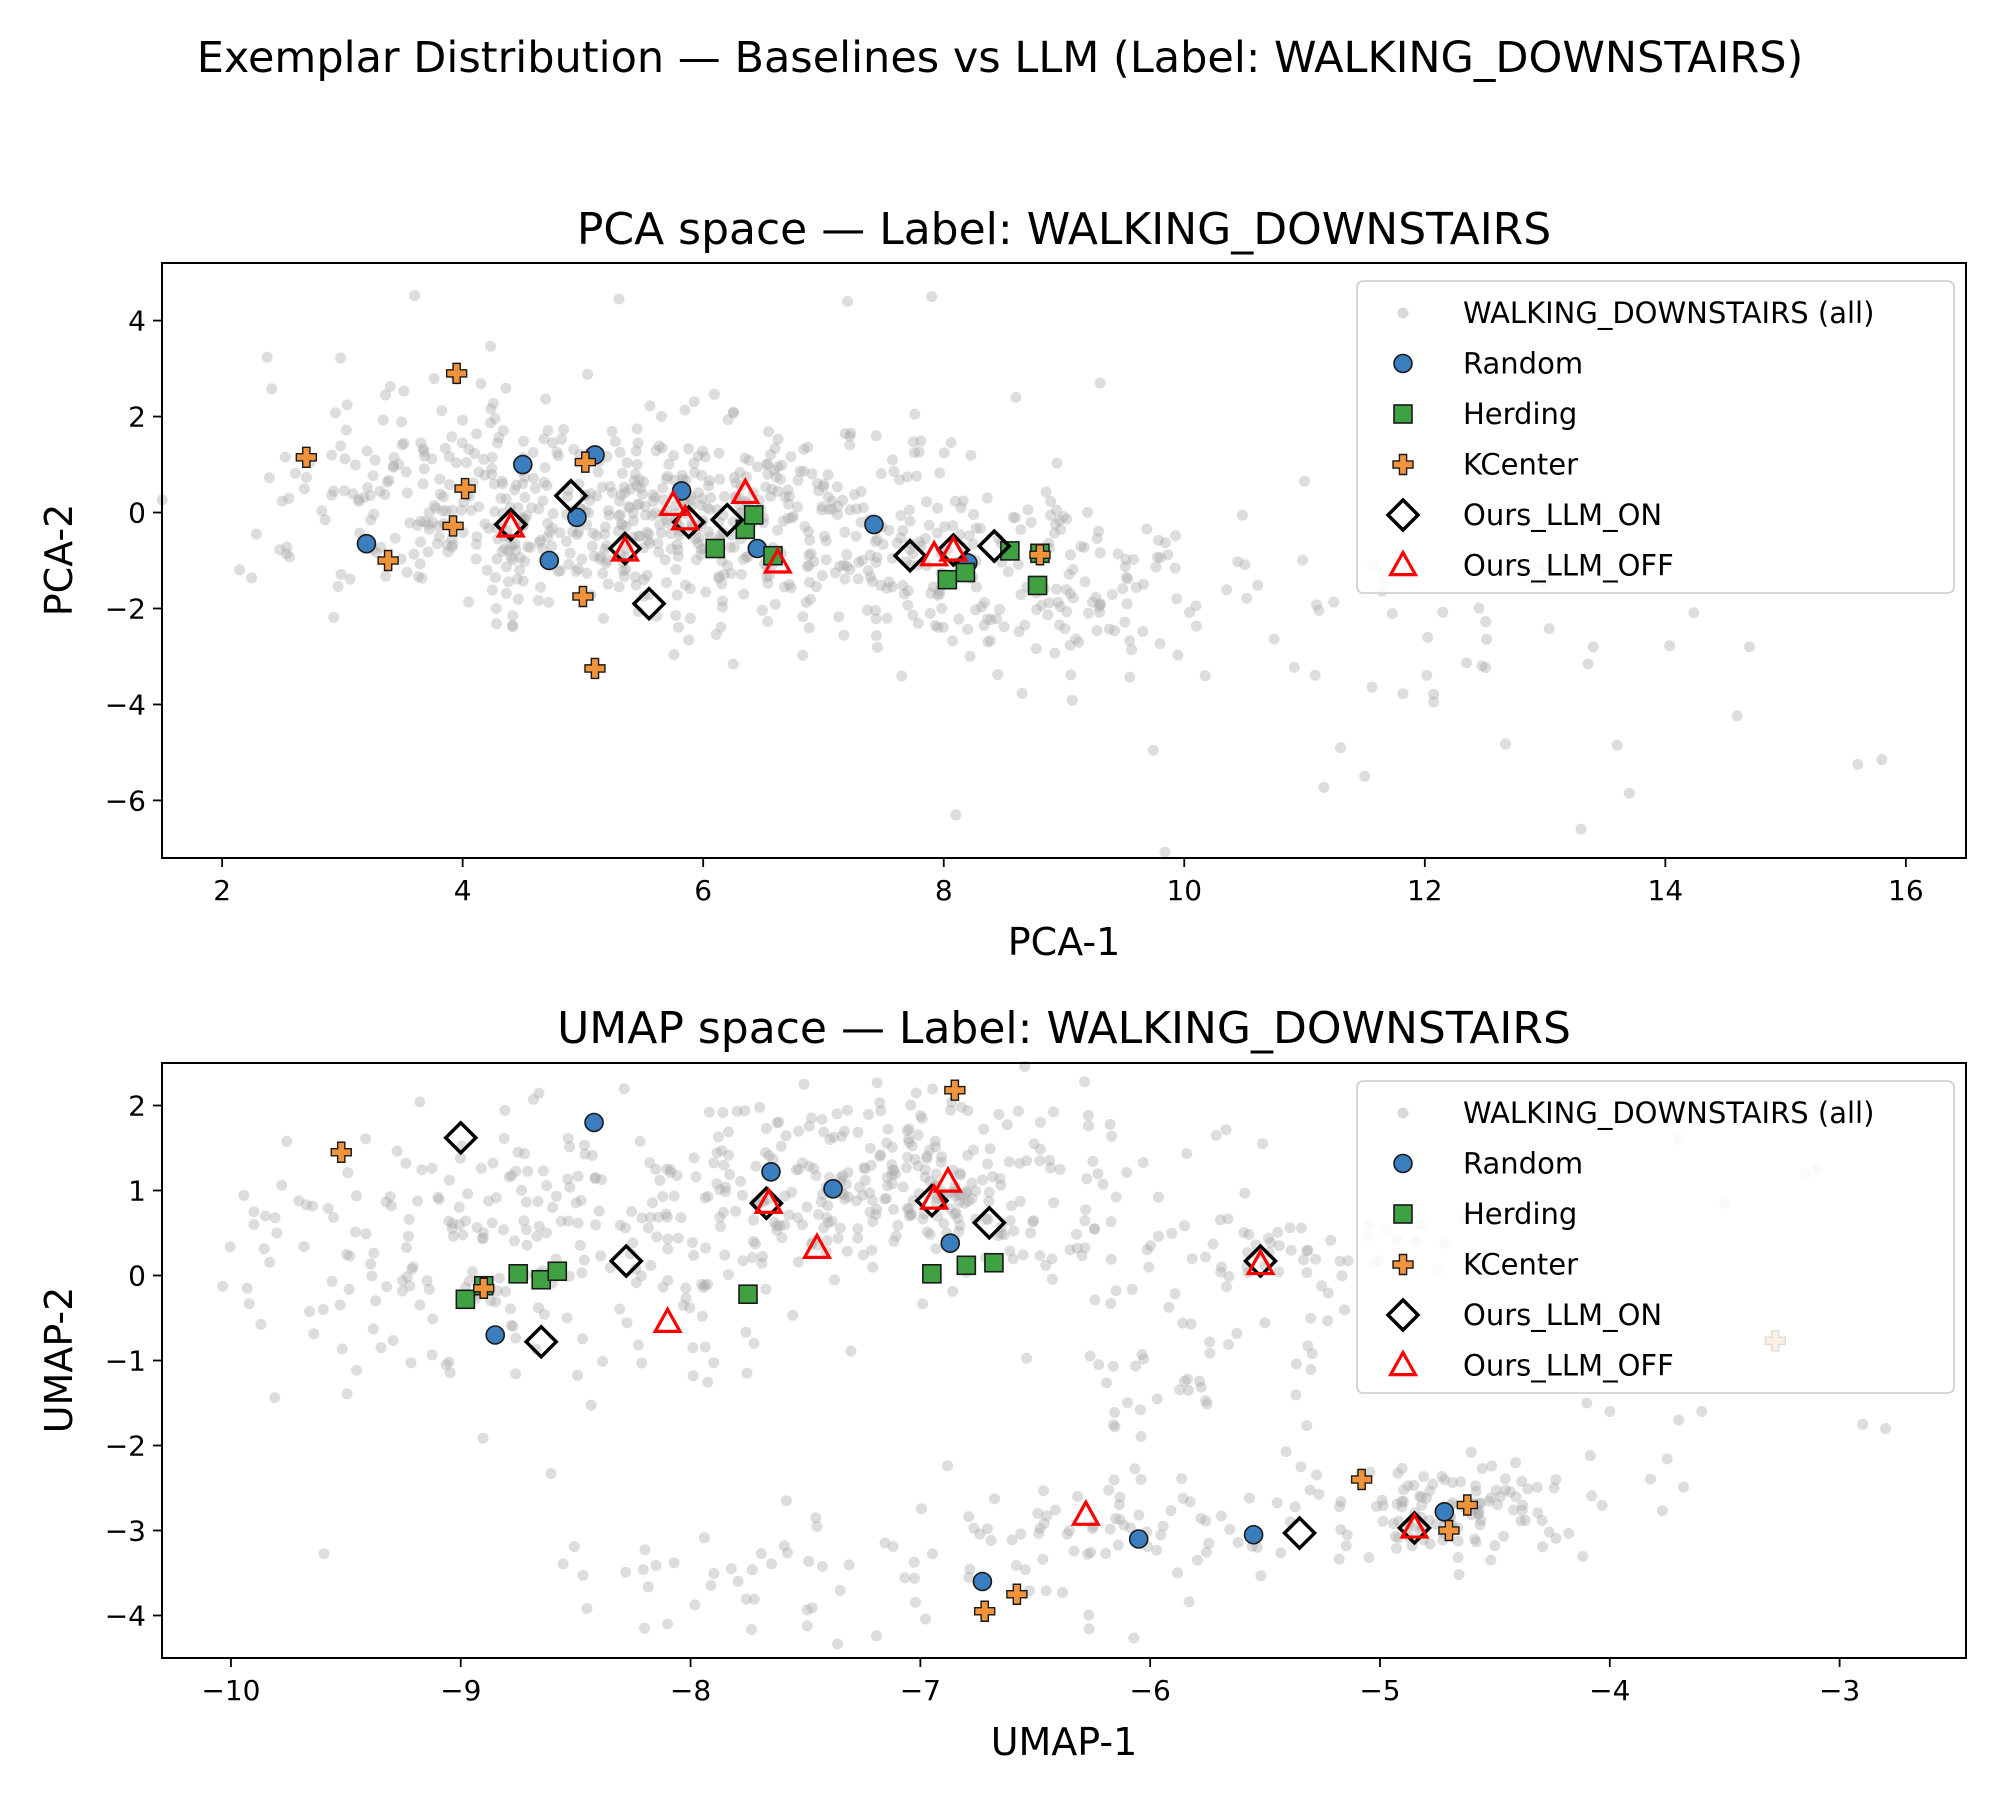  Describe the element at coordinates (460, 1690) in the screenshot. I see `umap-x-tick-label: −9` at that location.